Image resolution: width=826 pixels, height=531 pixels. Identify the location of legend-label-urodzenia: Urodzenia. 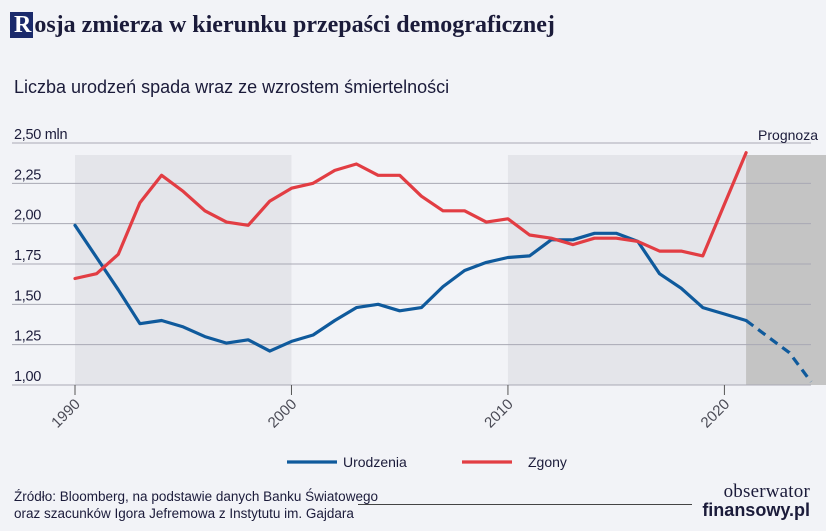
(375, 462).